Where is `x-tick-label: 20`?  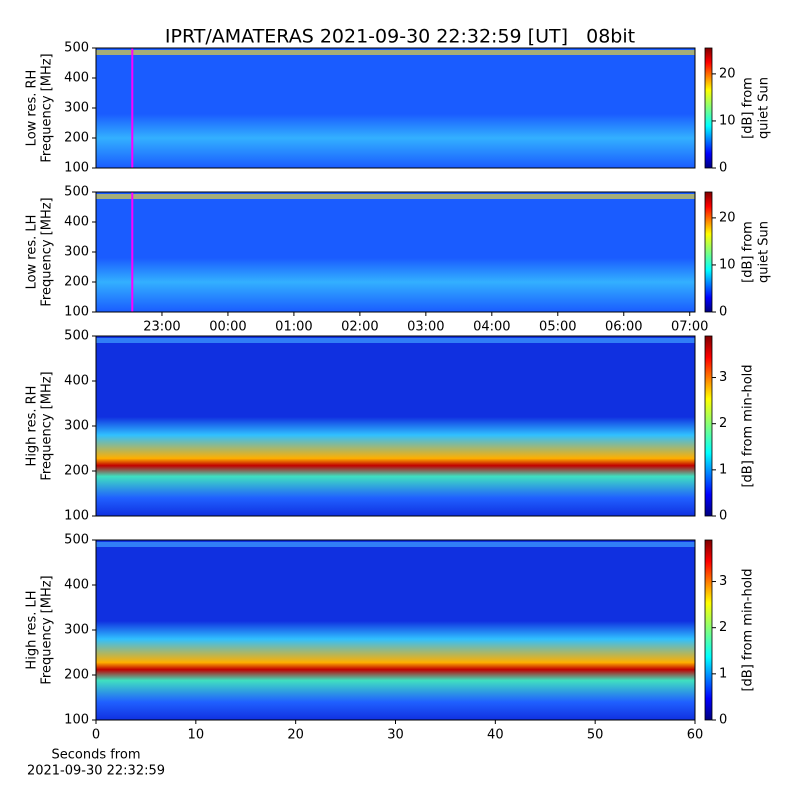
x-tick-label: 20 is located at coordinates (295, 735).